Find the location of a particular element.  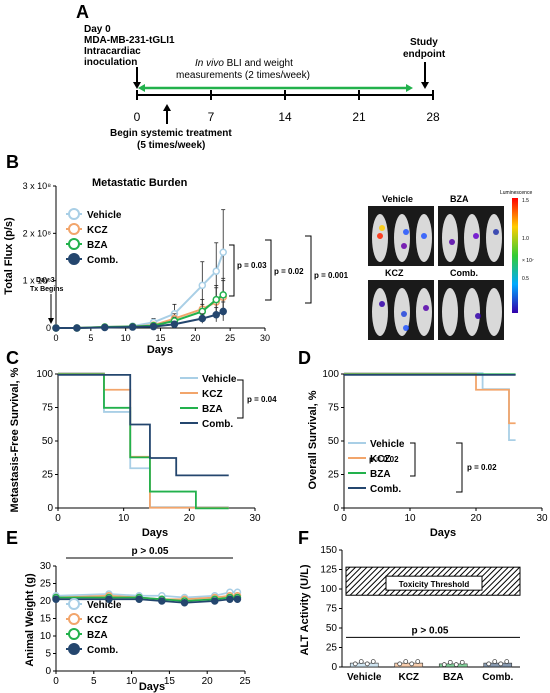

chart-b-y-tick-label: 2 x 10⁸ is located at coordinates (37, 233).